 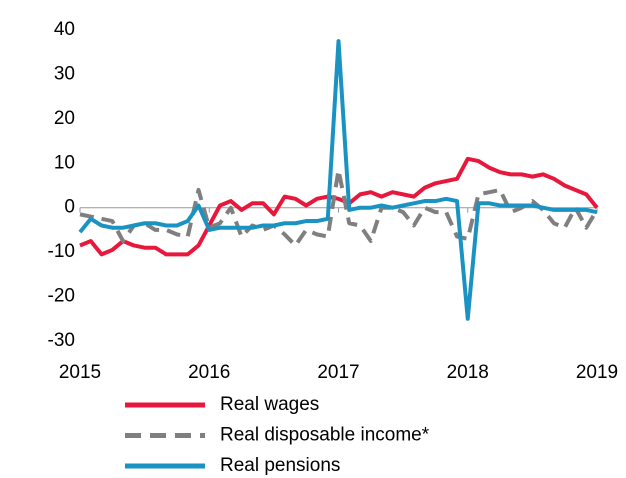 What do you see at coordinates (468, 372) in the screenshot?
I see `x-tick-label: 2018` at bounding box center [468, 372].